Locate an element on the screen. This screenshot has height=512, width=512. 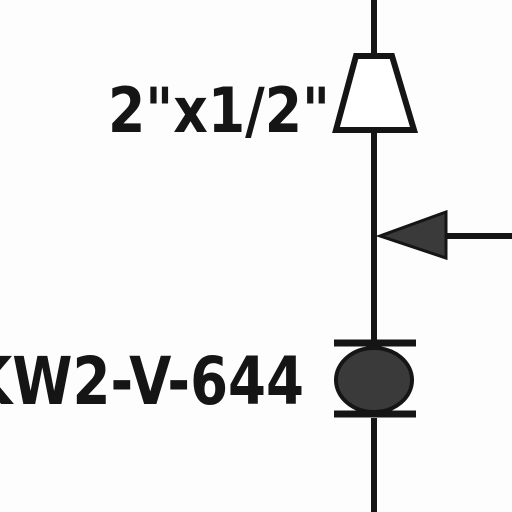
valve-tag-label: KW2-V-644 is located at coordinates (152, 381).